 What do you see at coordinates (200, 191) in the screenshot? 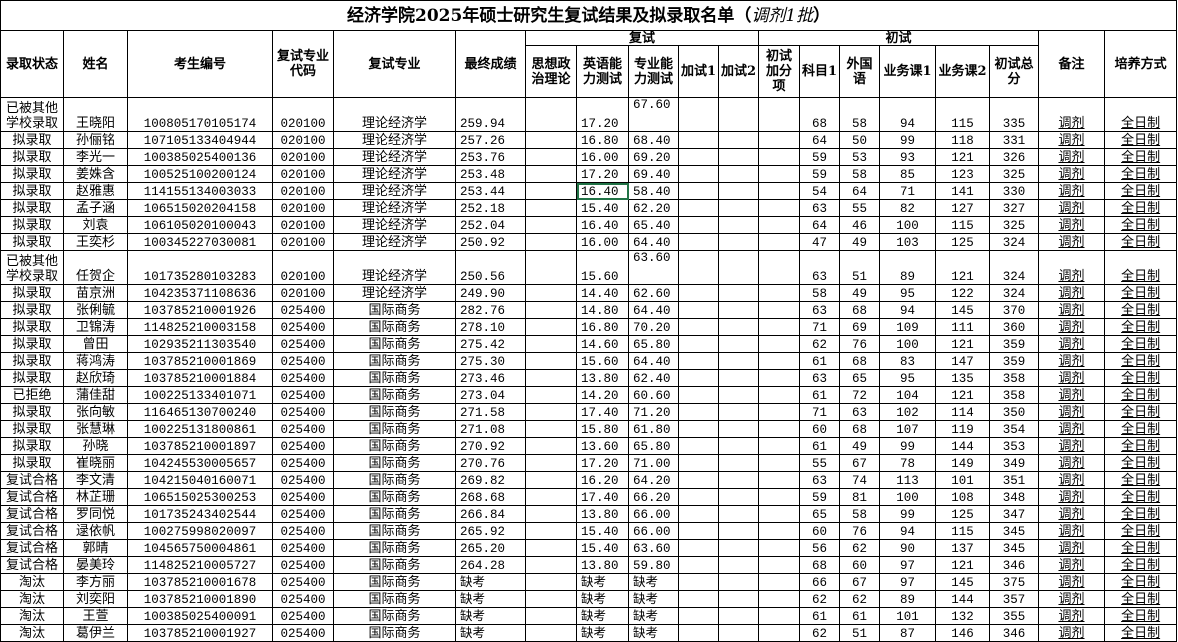
I see `cell-exam-id: 114155134003033` at bounding box center [200, 191].